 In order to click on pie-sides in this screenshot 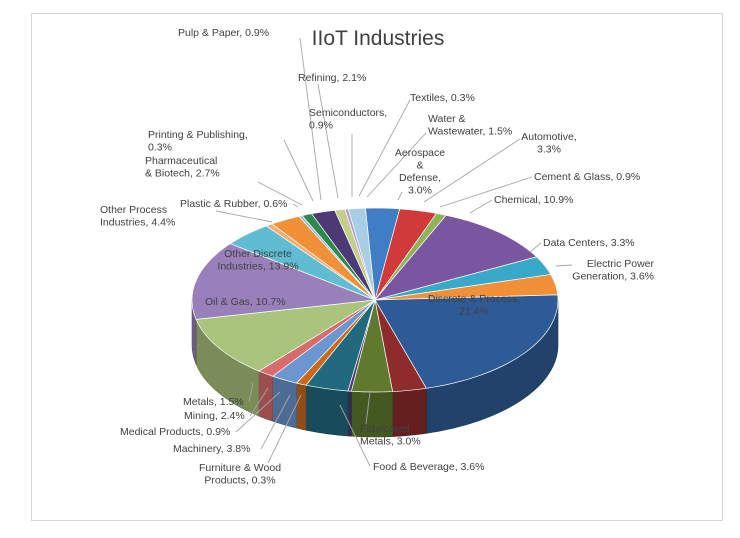, I will do `click(375, 368)`.